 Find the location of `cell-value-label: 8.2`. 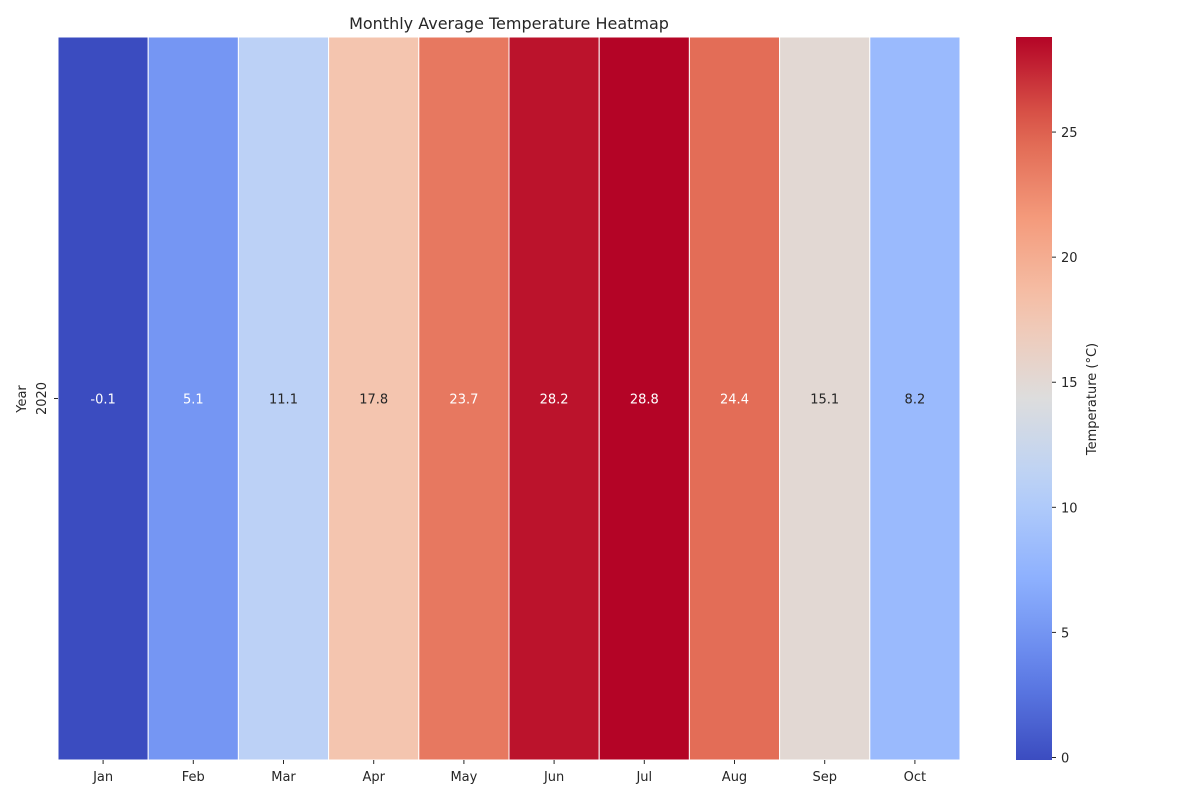

cell-value-label: 8.2 is located at coordinates (915, 400).